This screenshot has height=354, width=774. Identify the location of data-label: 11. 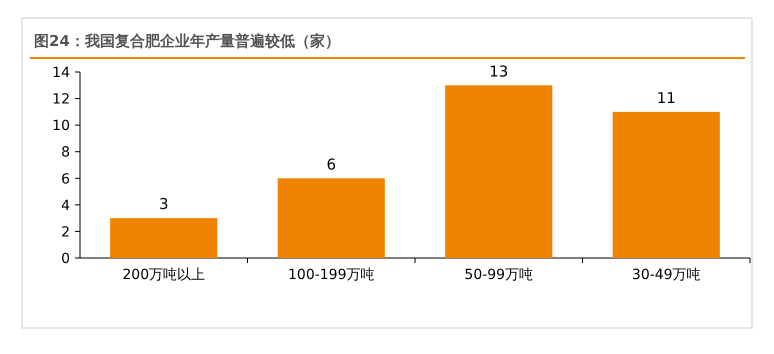
(666, 97).